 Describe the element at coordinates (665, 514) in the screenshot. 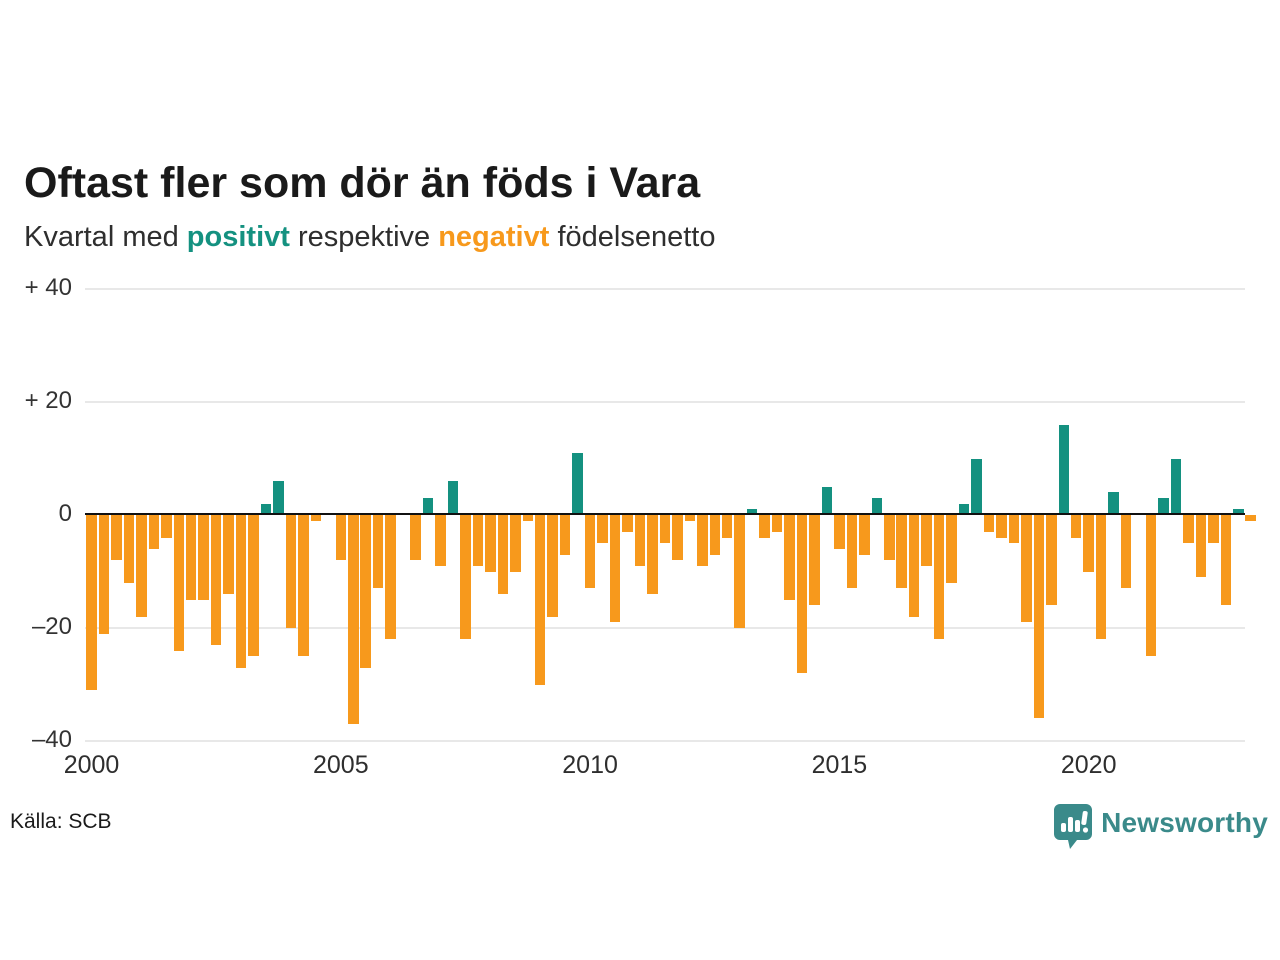

I see `zero-line` at that location.